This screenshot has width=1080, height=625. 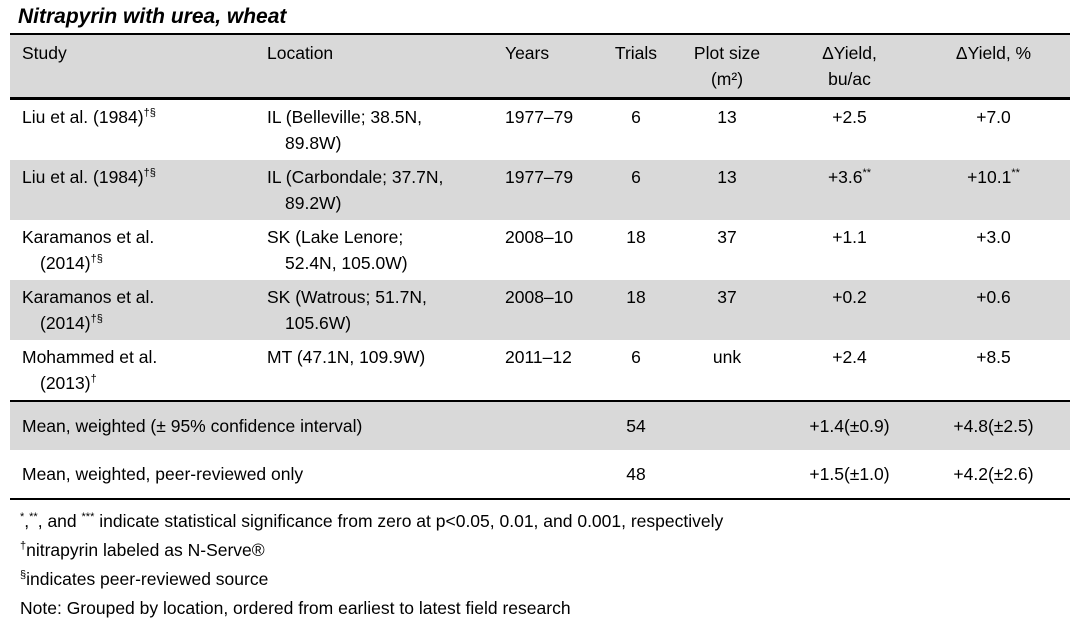 I want to click on dyield-pct-cell: +4.8(±2.5), so click(x=993, y=426).